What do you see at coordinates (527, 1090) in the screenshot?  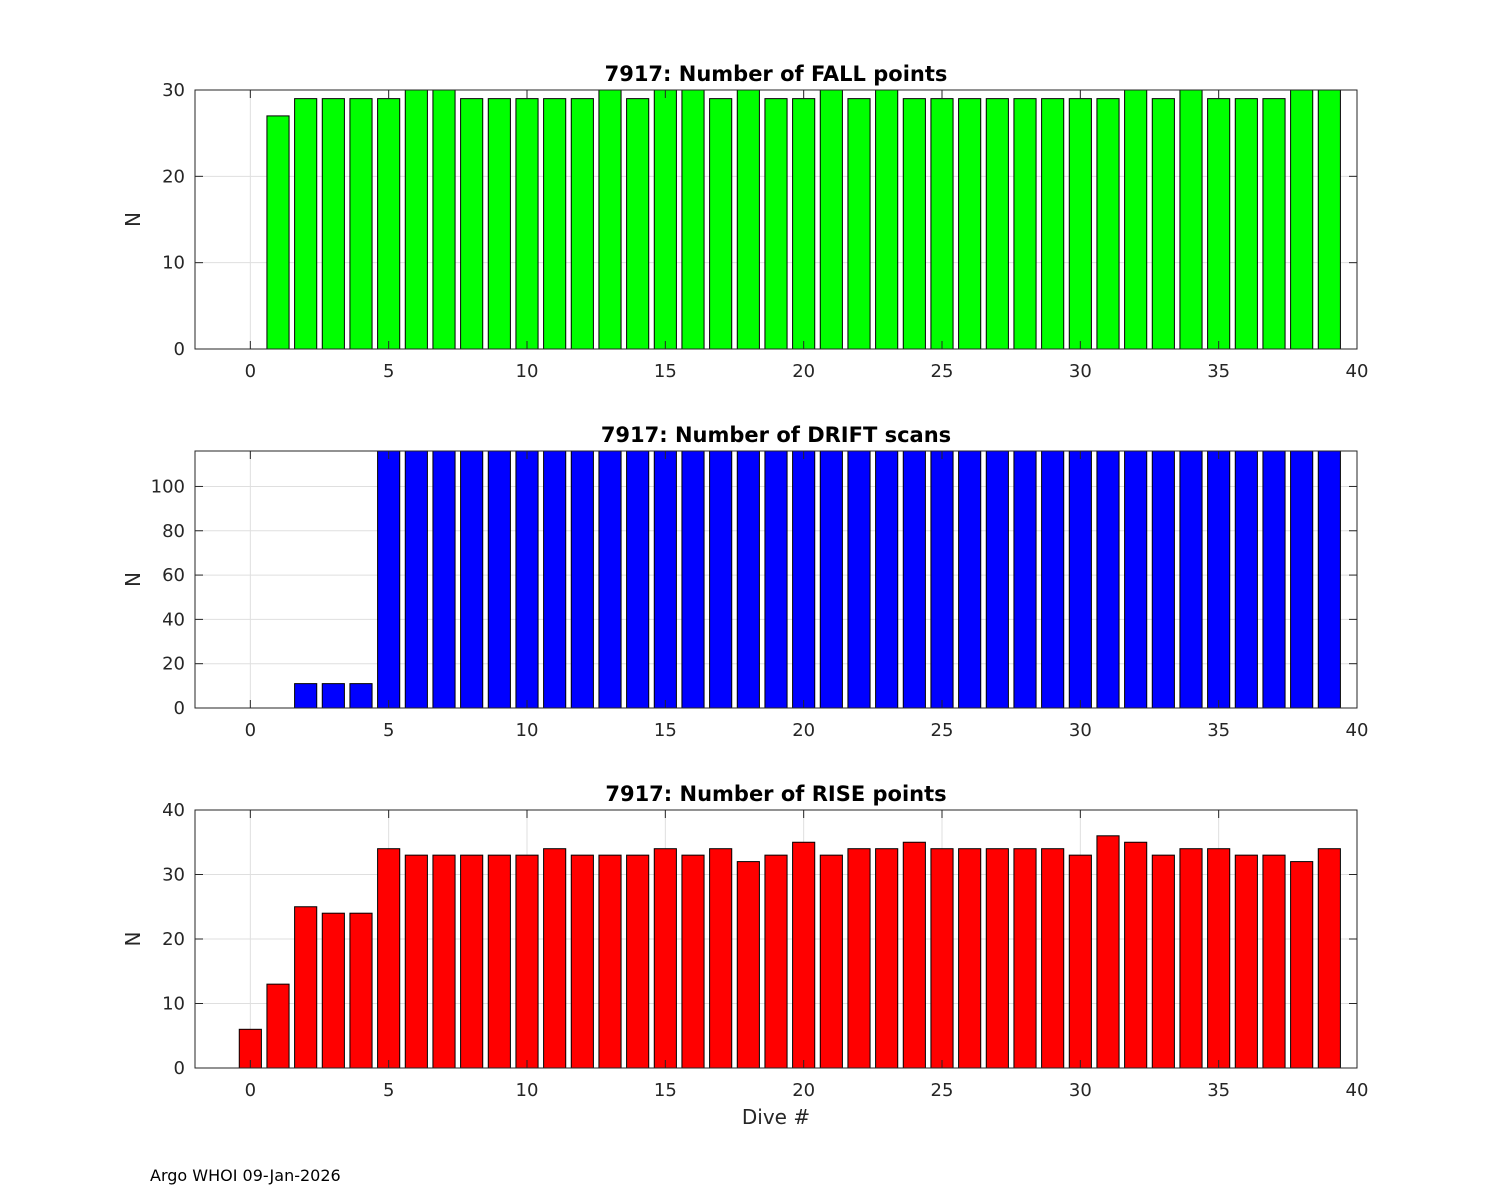 I see `x-tick-label: 10` at bounding box center [527, 1090].